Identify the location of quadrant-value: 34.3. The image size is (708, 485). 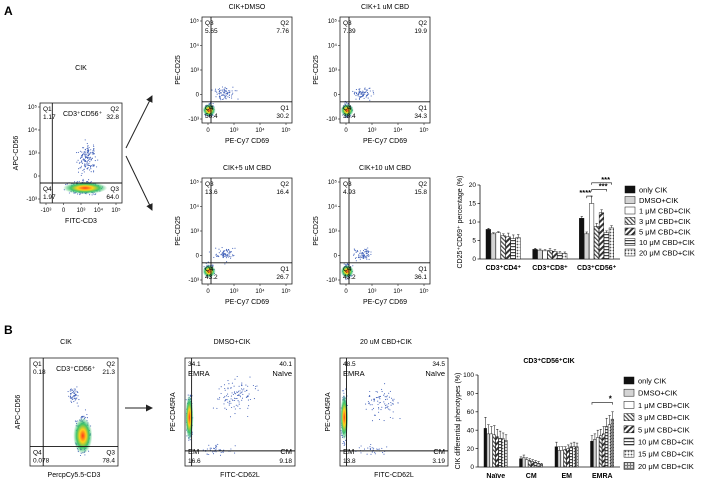
(420, 116).